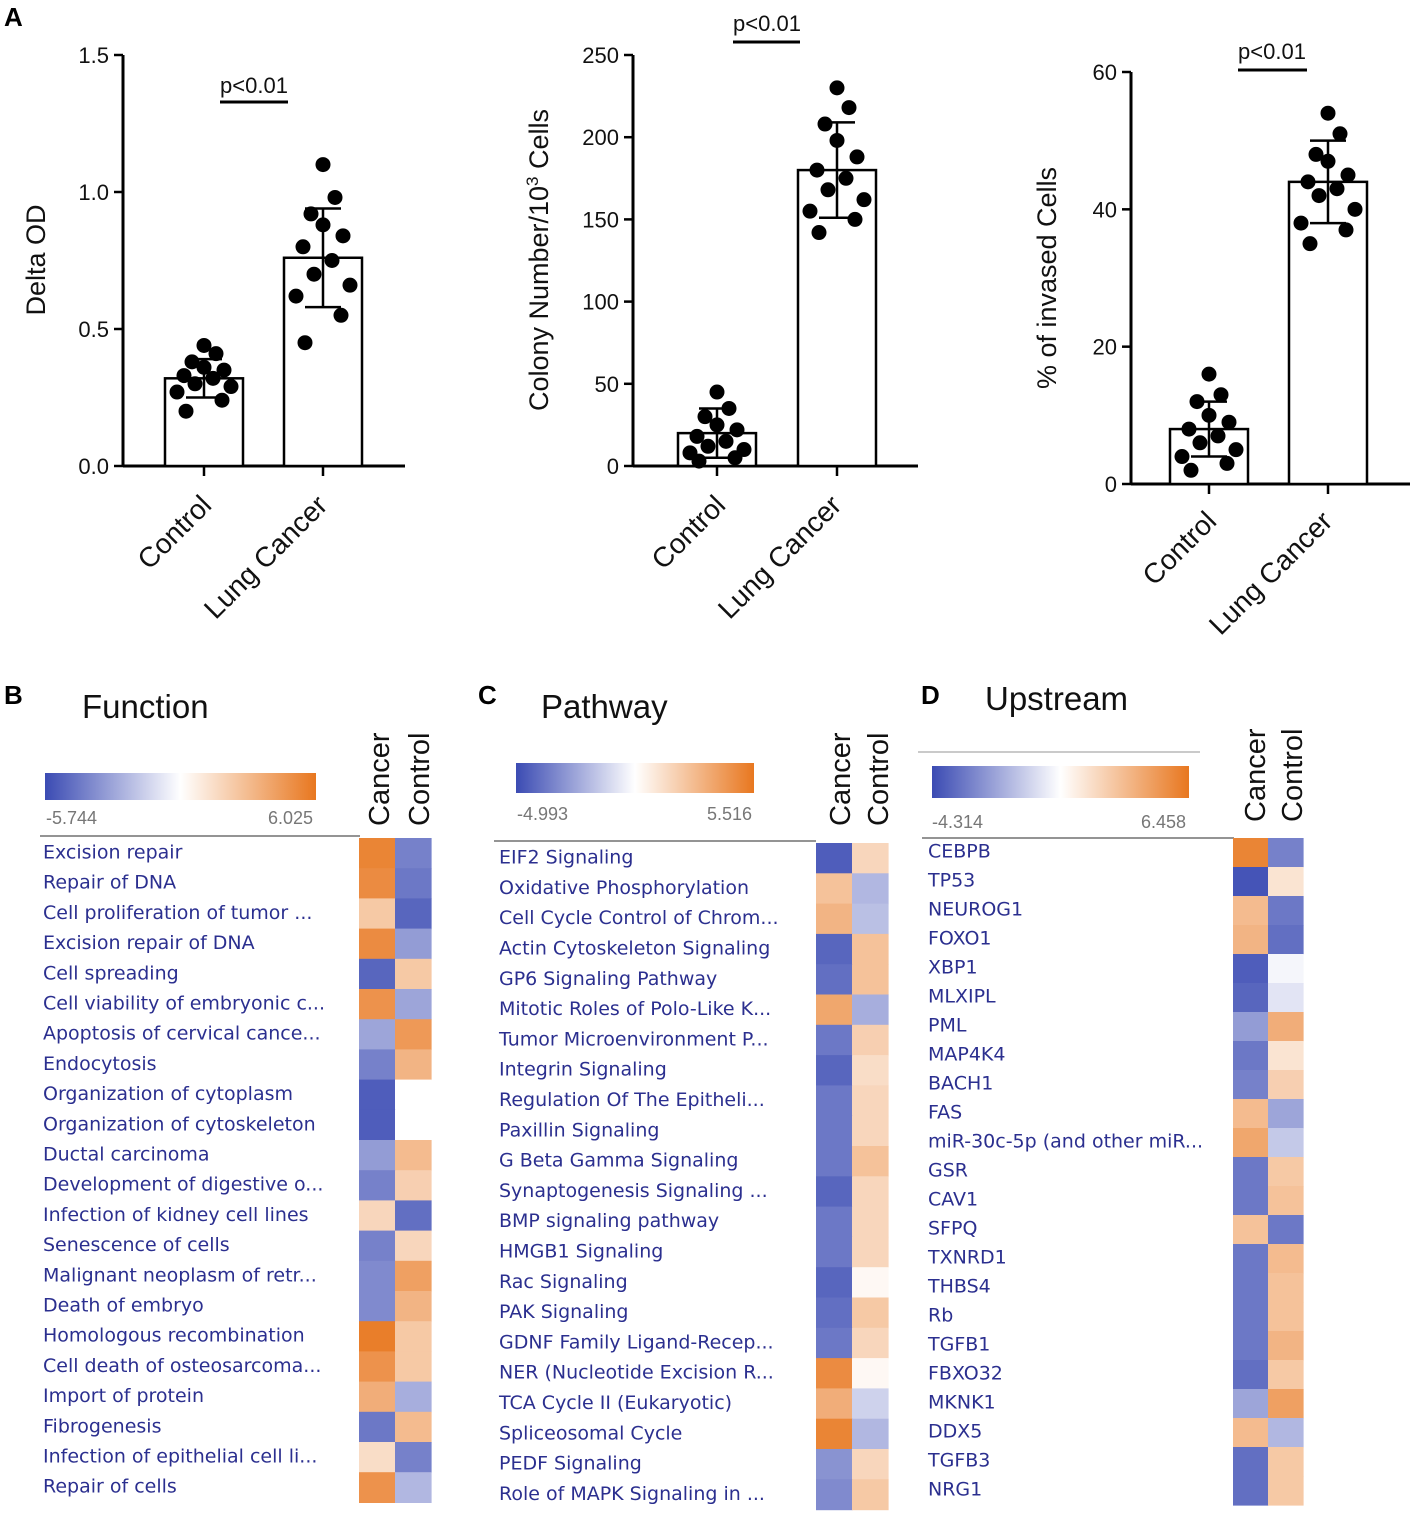 This screenshot has width=1417, height=1513. What do you see at coordinates (174, 1336) in the screenshot?
I see `row-label: Homologous recombination` at bounding box center [174, 1336].